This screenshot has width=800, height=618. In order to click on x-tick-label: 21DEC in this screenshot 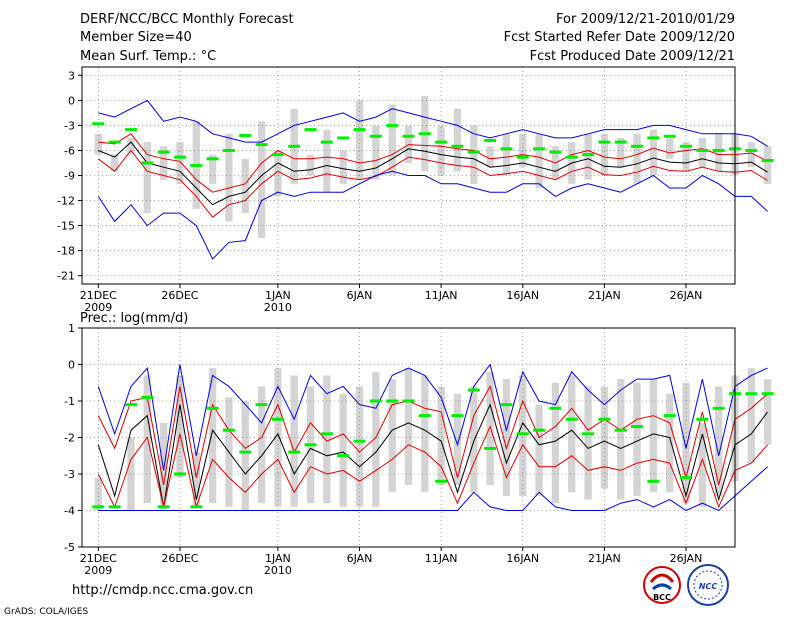, I will do `click(98, 558)`.